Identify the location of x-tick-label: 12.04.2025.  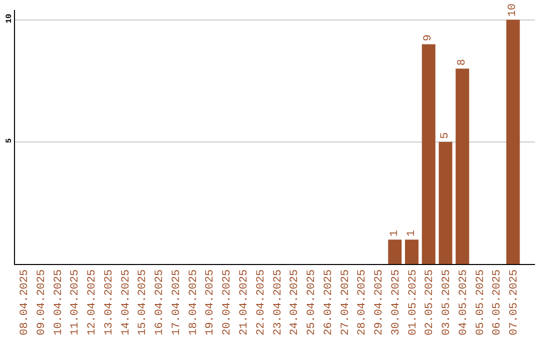
(92, 302).